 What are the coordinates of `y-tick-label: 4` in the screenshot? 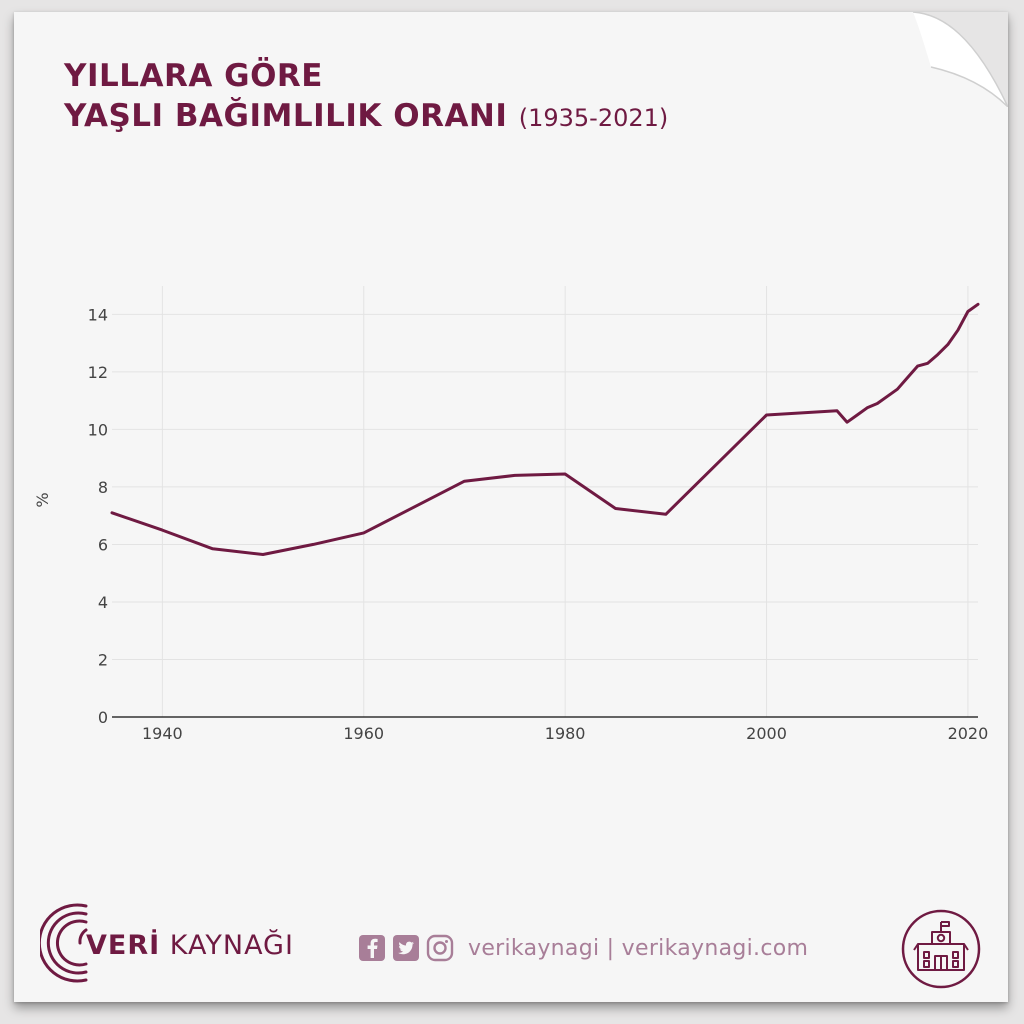 It's located at (103, 602).